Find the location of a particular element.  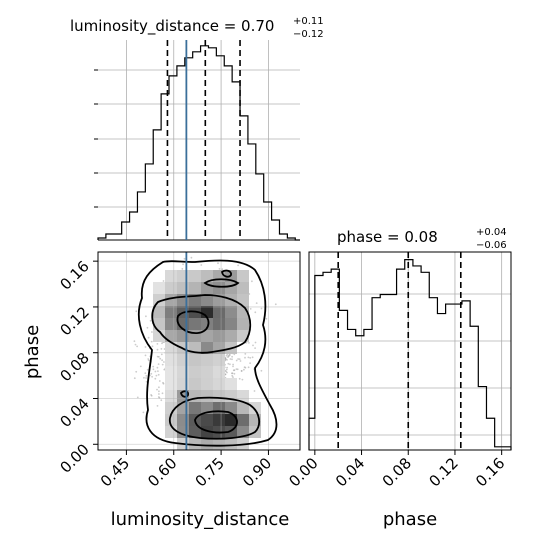

contour-outer is located at coordinates (208, 353).